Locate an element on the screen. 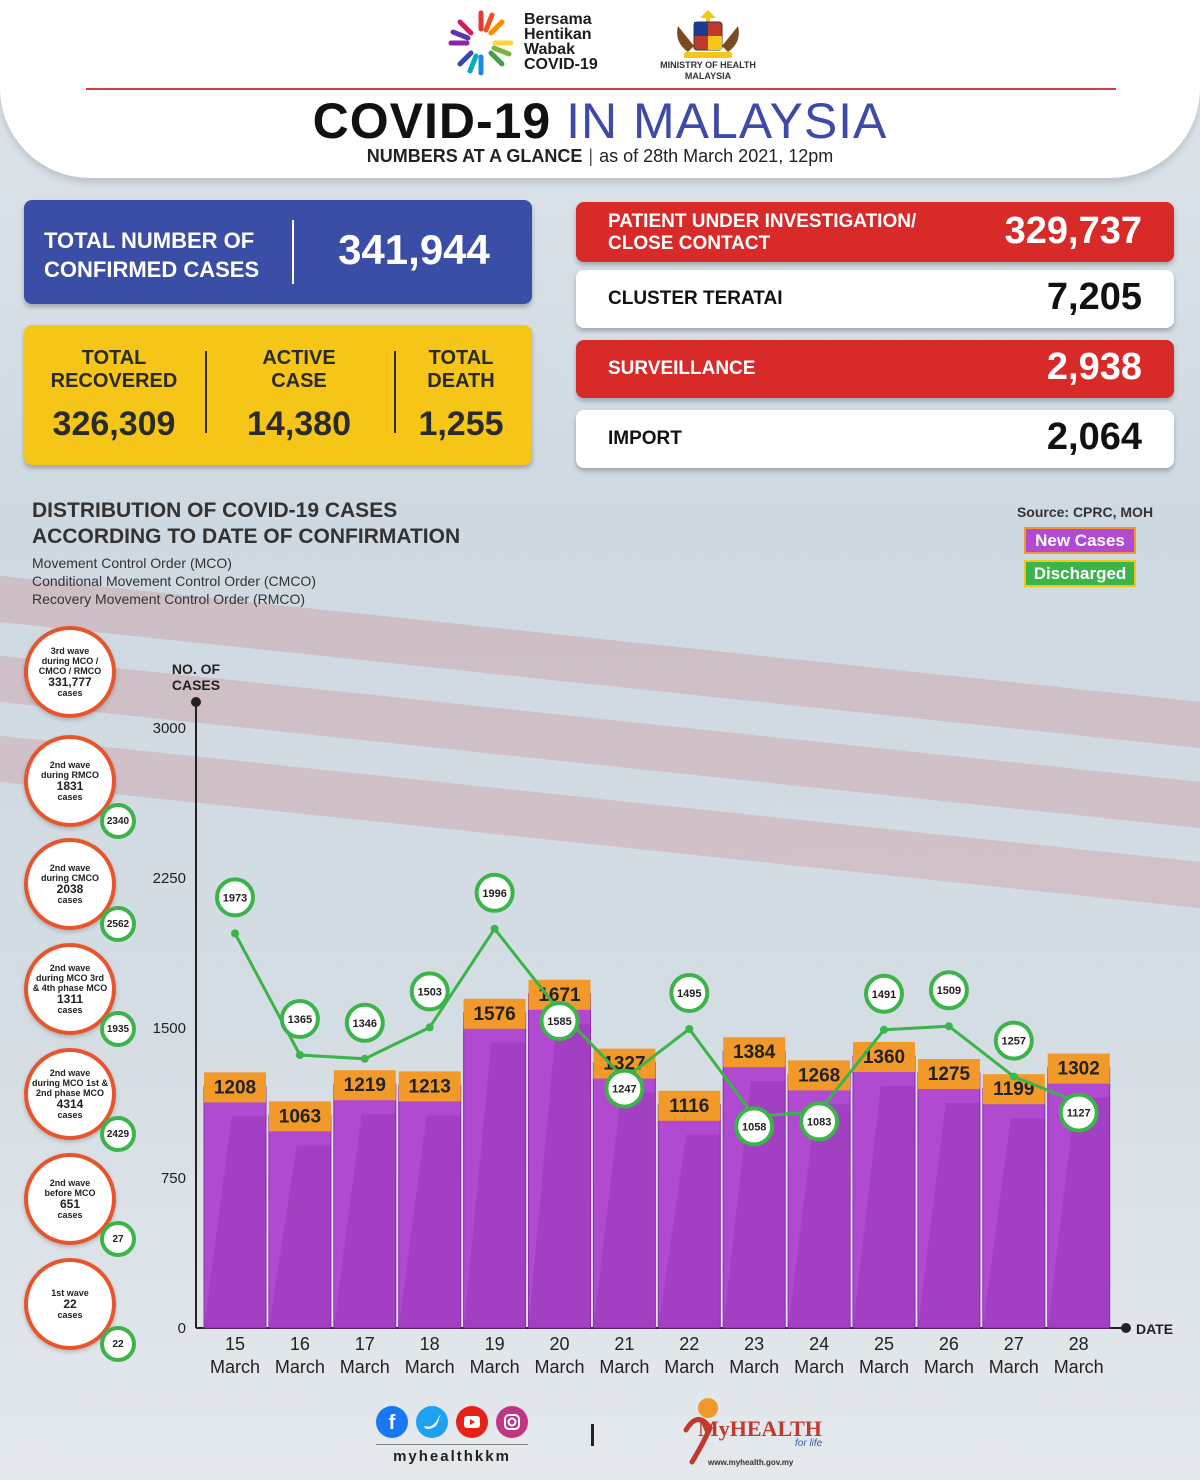 The height and width of the screenshot is (1480, 1200). wave-number: 1311 is located at coordinates (70, 999).